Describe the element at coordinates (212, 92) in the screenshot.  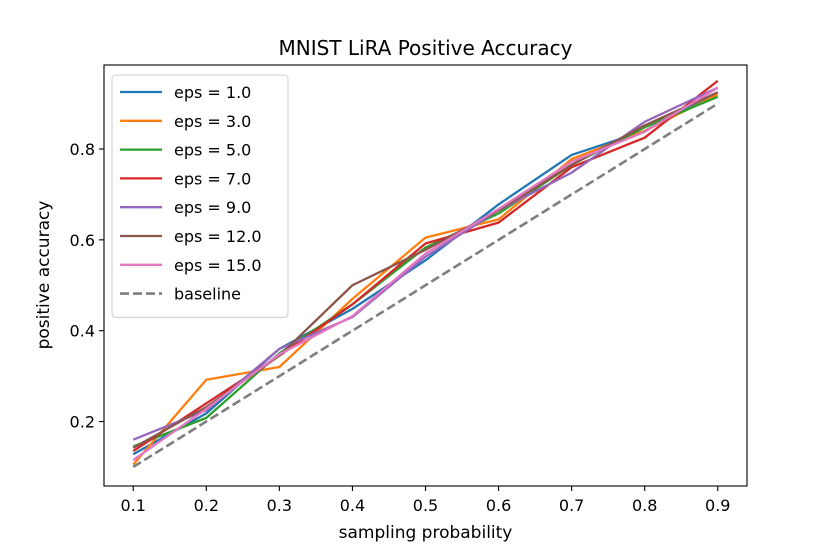
I see `legend-label-0: eps = 1.0` at that location.